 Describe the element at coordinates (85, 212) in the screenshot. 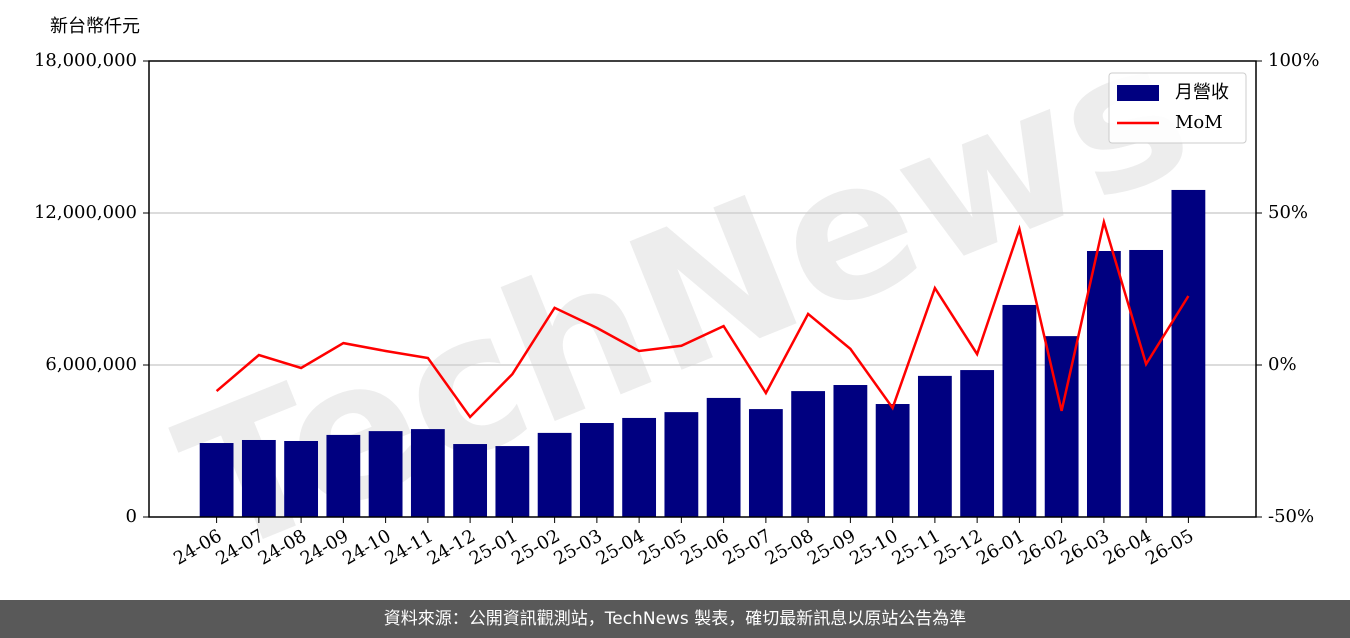

I see `y-tick-label: 12,000,000` at that location.